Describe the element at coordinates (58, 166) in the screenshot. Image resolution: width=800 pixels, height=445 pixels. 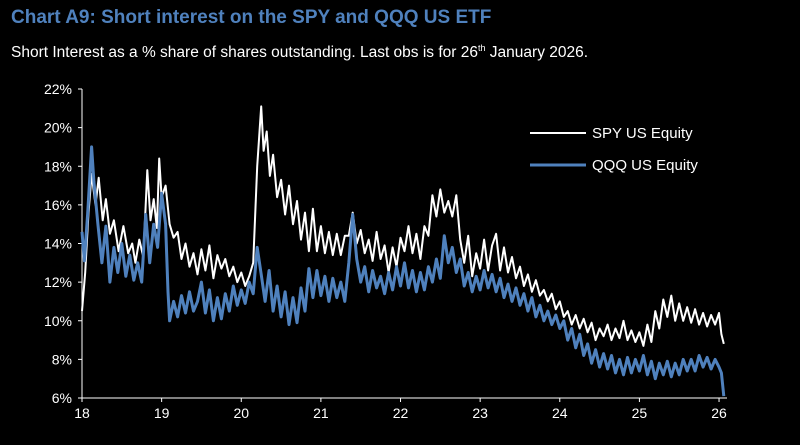
I see `y-tick-label: 18%` at that location.